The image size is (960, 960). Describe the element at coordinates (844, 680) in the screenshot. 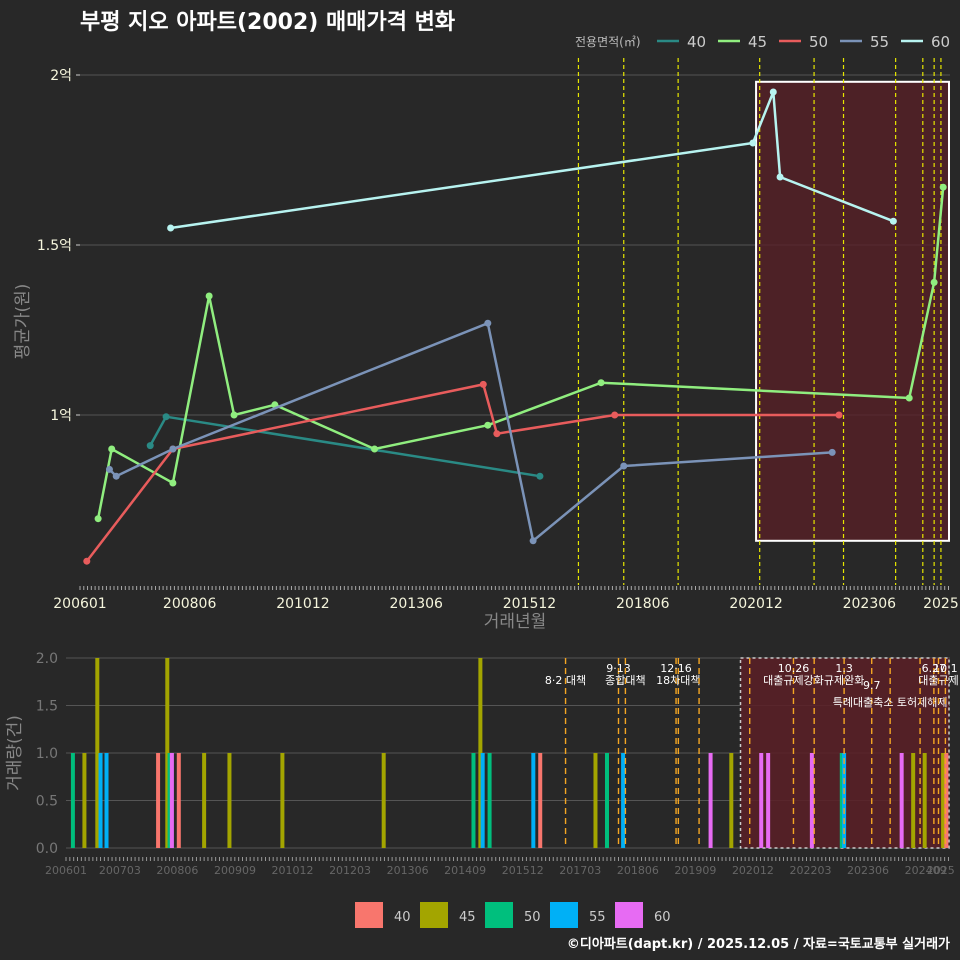

I see `policy-label: 규제완화` at that location.